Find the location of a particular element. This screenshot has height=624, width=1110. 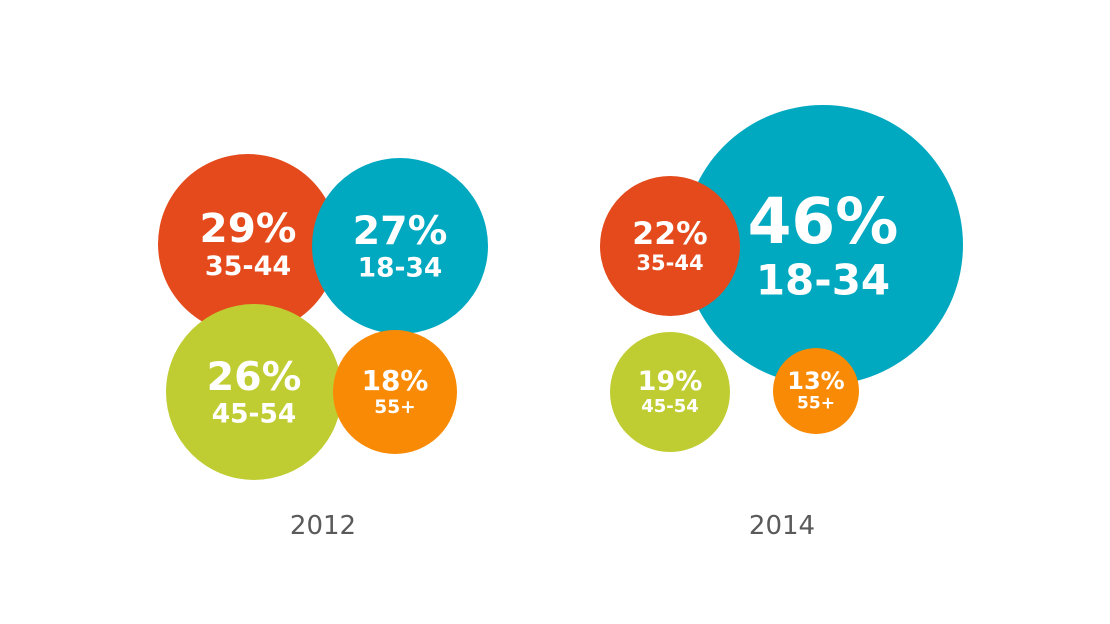

value-label-2012-45-54: 26% is located at coordinates (254, 377).